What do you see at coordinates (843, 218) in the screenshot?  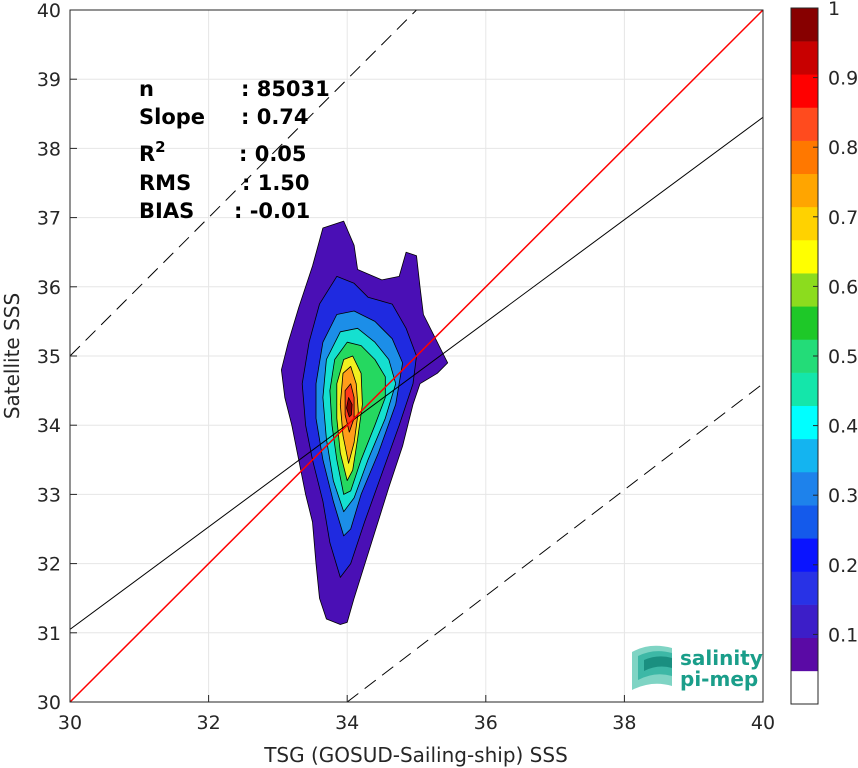 I see `colorbar-tick-label: 0.7` at bounding box center [843, 218].